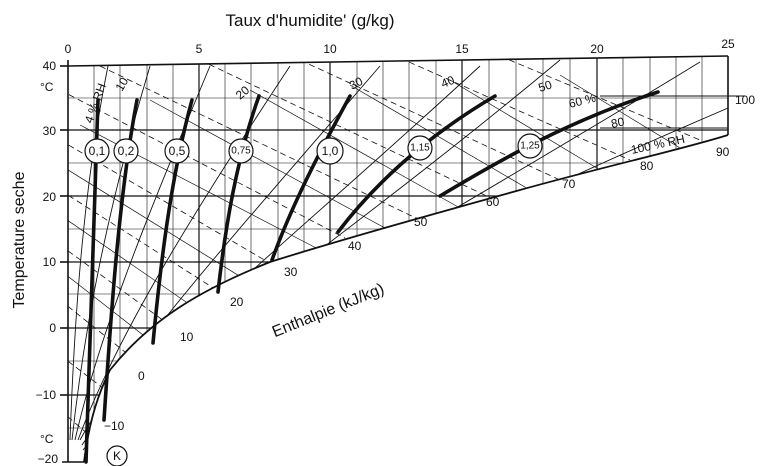 The width and height of the screenshot is (761, 466). I want to click on k-circle-0-5: 0,5, so click(177, 151).